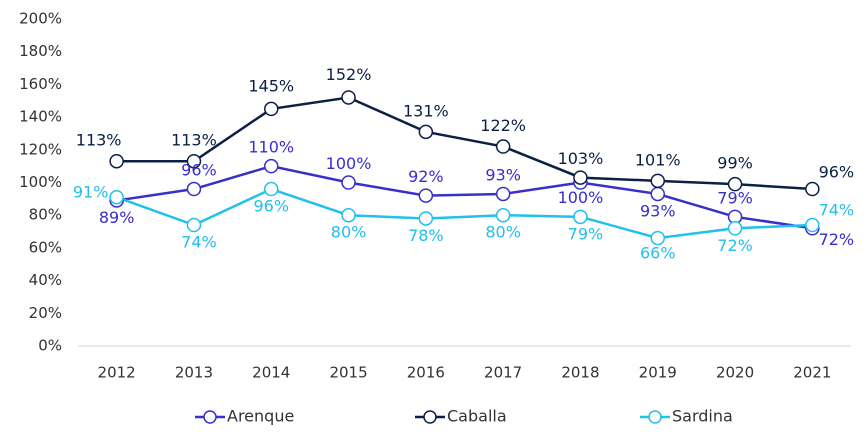 This screenshot has width=867, height=432. What do you see at coordinates (271, 85) in the screenshot?
I see `data-label: 145%` at bounding box center [271, 85].